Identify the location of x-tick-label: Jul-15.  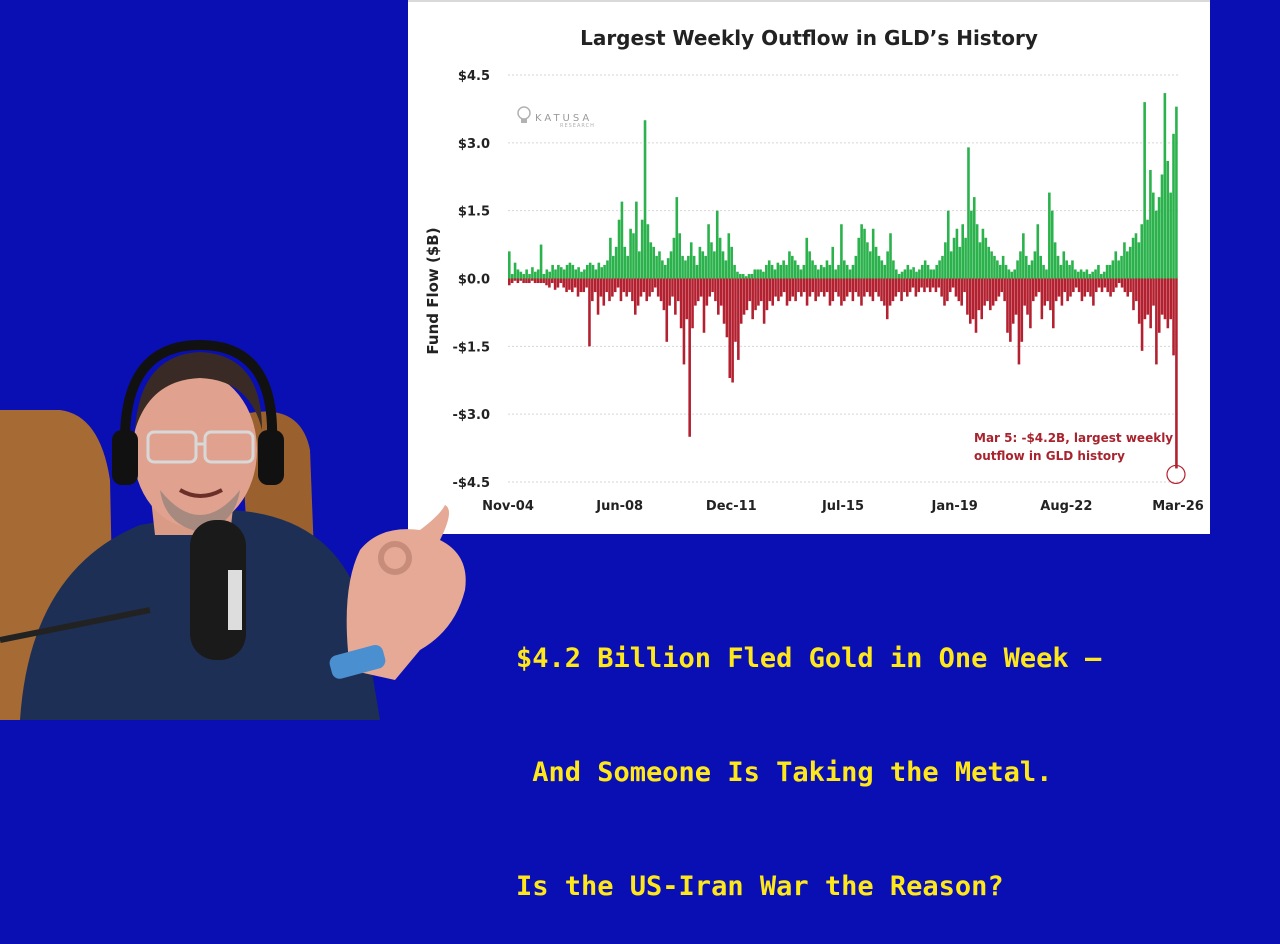
(842, 506).